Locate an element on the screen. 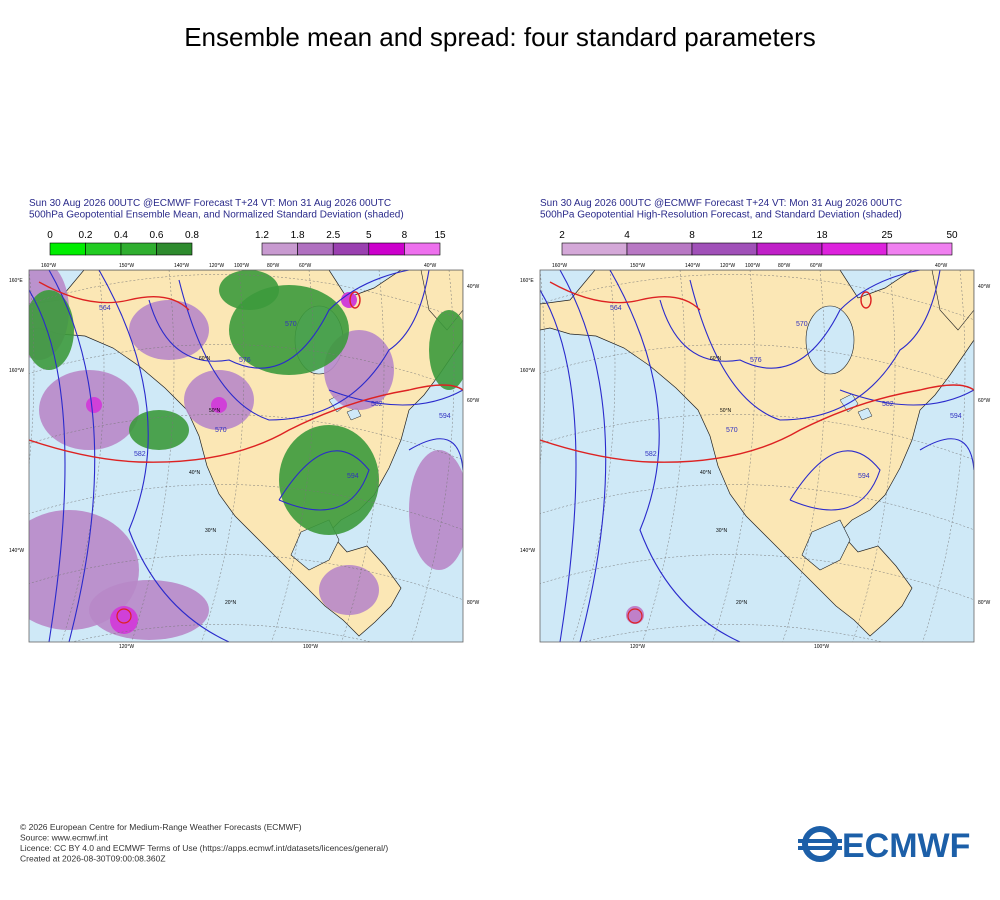 The width and height of the screenshot is (1000, 900). map-label: 150°W is located at coordinates (637, 266).